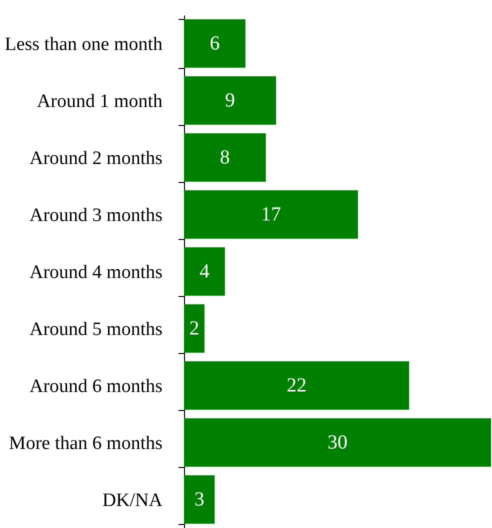  I want to click on y-tick-label: Less than one month, so click(83, 44).